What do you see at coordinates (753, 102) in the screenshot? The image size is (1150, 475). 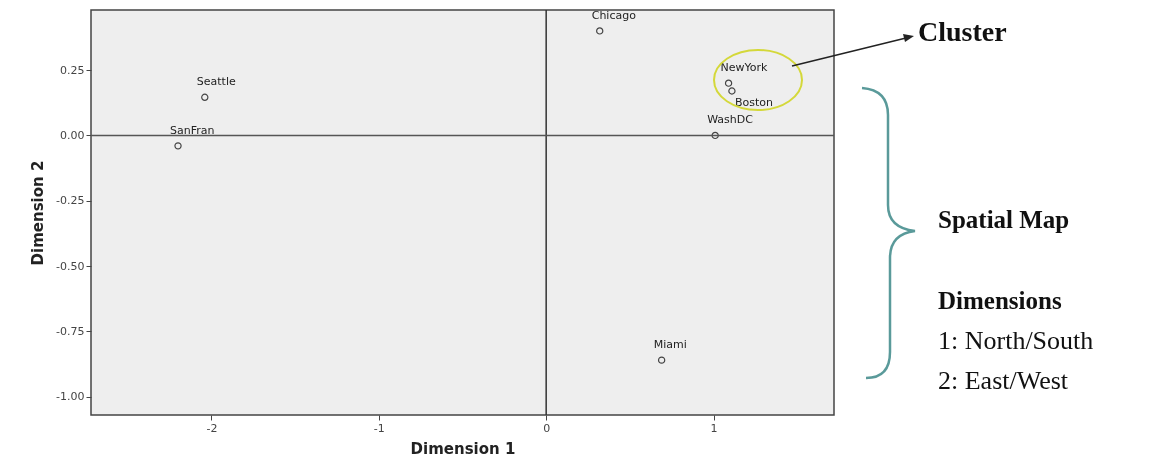 I see `annotation: Boston` at bounding box center [753, 102].